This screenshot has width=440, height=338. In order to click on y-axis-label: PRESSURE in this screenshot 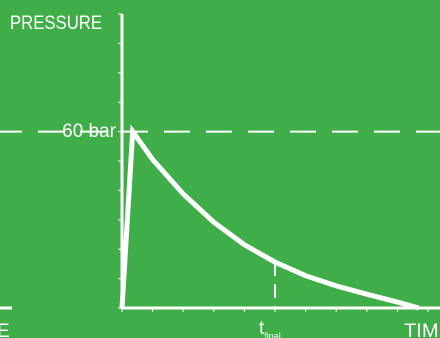, I will do `click(56, 23)`.